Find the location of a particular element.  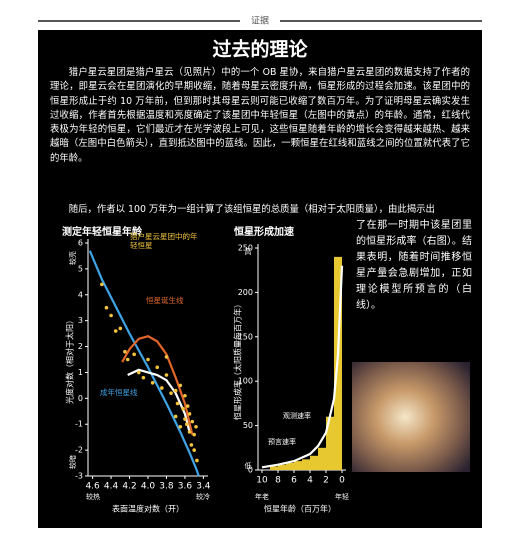

legend-label: 恒星诞生线 is located at coordinates (165, 300).